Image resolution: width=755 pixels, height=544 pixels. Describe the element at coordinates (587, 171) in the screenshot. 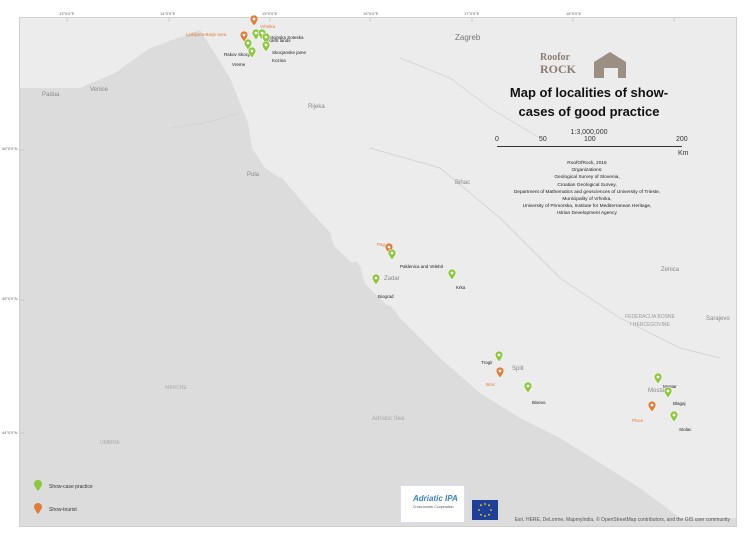

I see `credit-line: Organizations:` at that location.